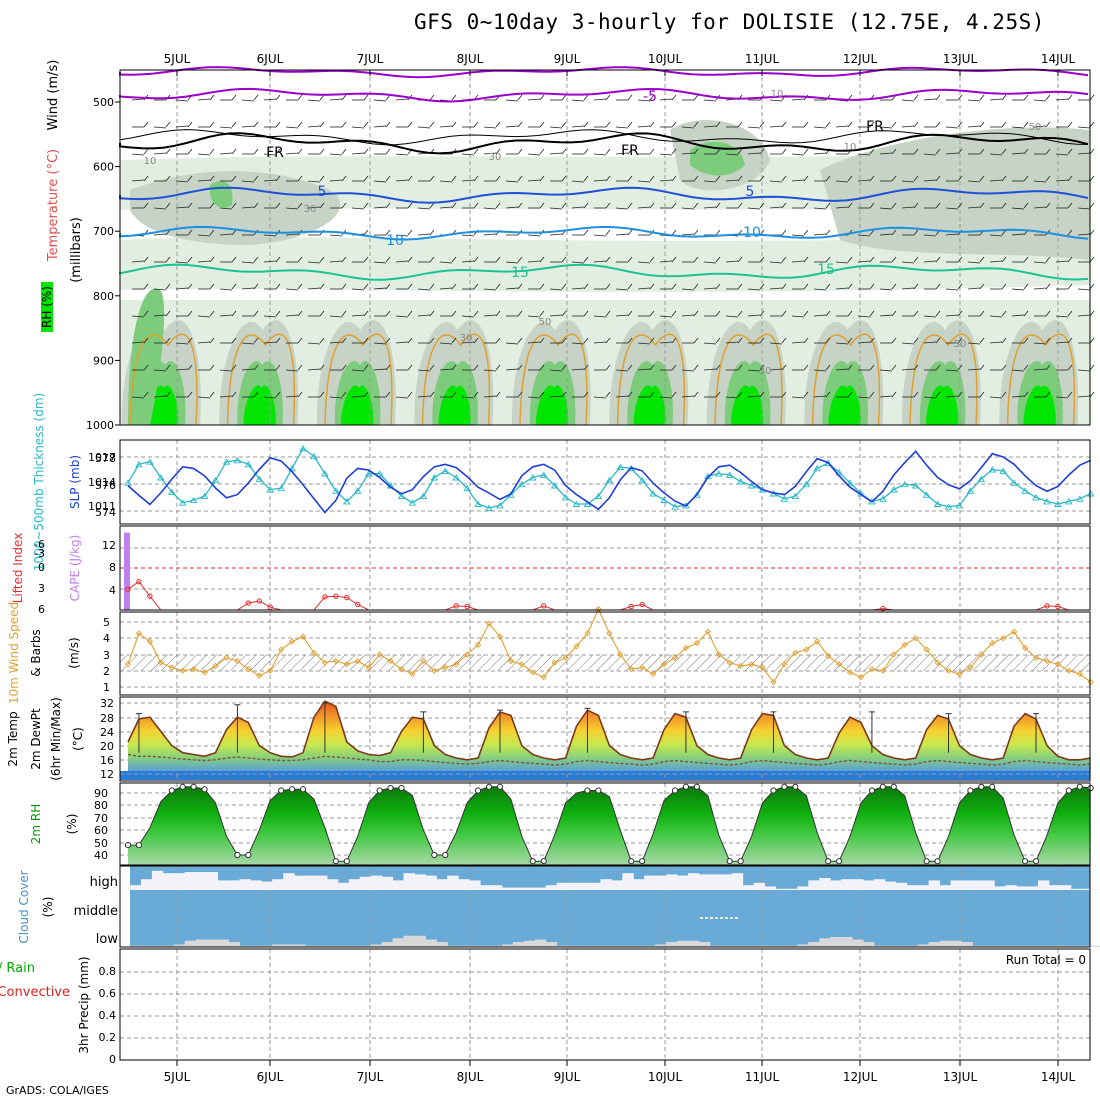 This screenshot has width=1100, height=1100. What do you see at coordinates (604, 137) in the screenshot?
I see `contour-freezing-thin` at bounding box center [604, 137].